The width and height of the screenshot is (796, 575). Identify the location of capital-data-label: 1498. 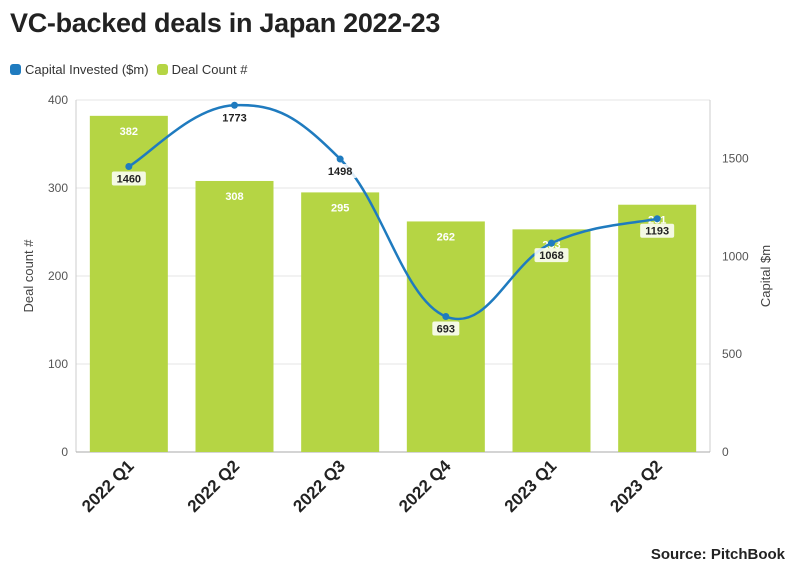
(340, 172).